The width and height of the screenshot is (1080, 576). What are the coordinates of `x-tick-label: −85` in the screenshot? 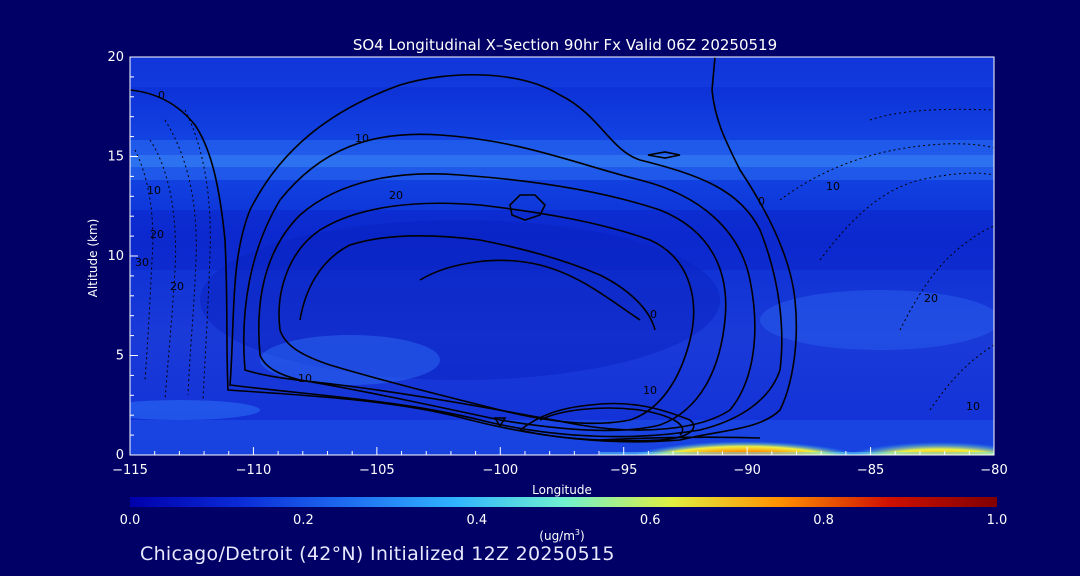 It's located at (870, 470).